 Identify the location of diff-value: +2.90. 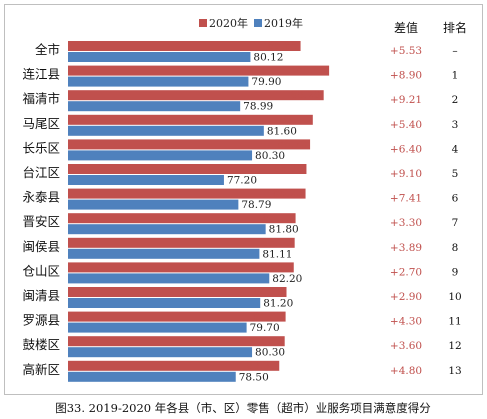
(406, 297).